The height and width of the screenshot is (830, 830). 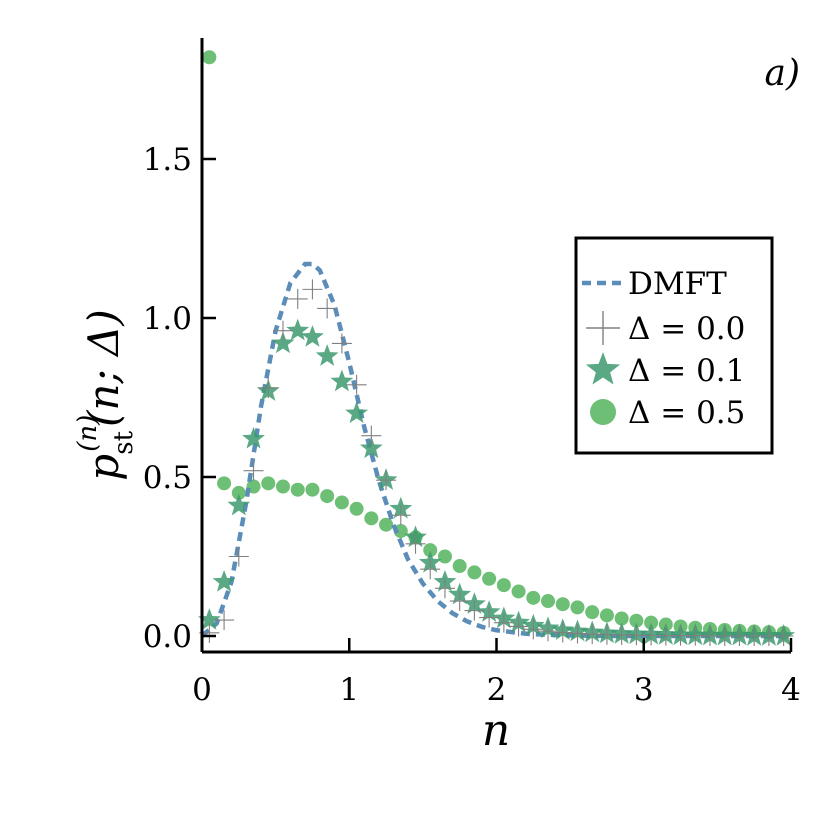 I want to click on y-tick-label: 0.5, so click(x=167, y=478).